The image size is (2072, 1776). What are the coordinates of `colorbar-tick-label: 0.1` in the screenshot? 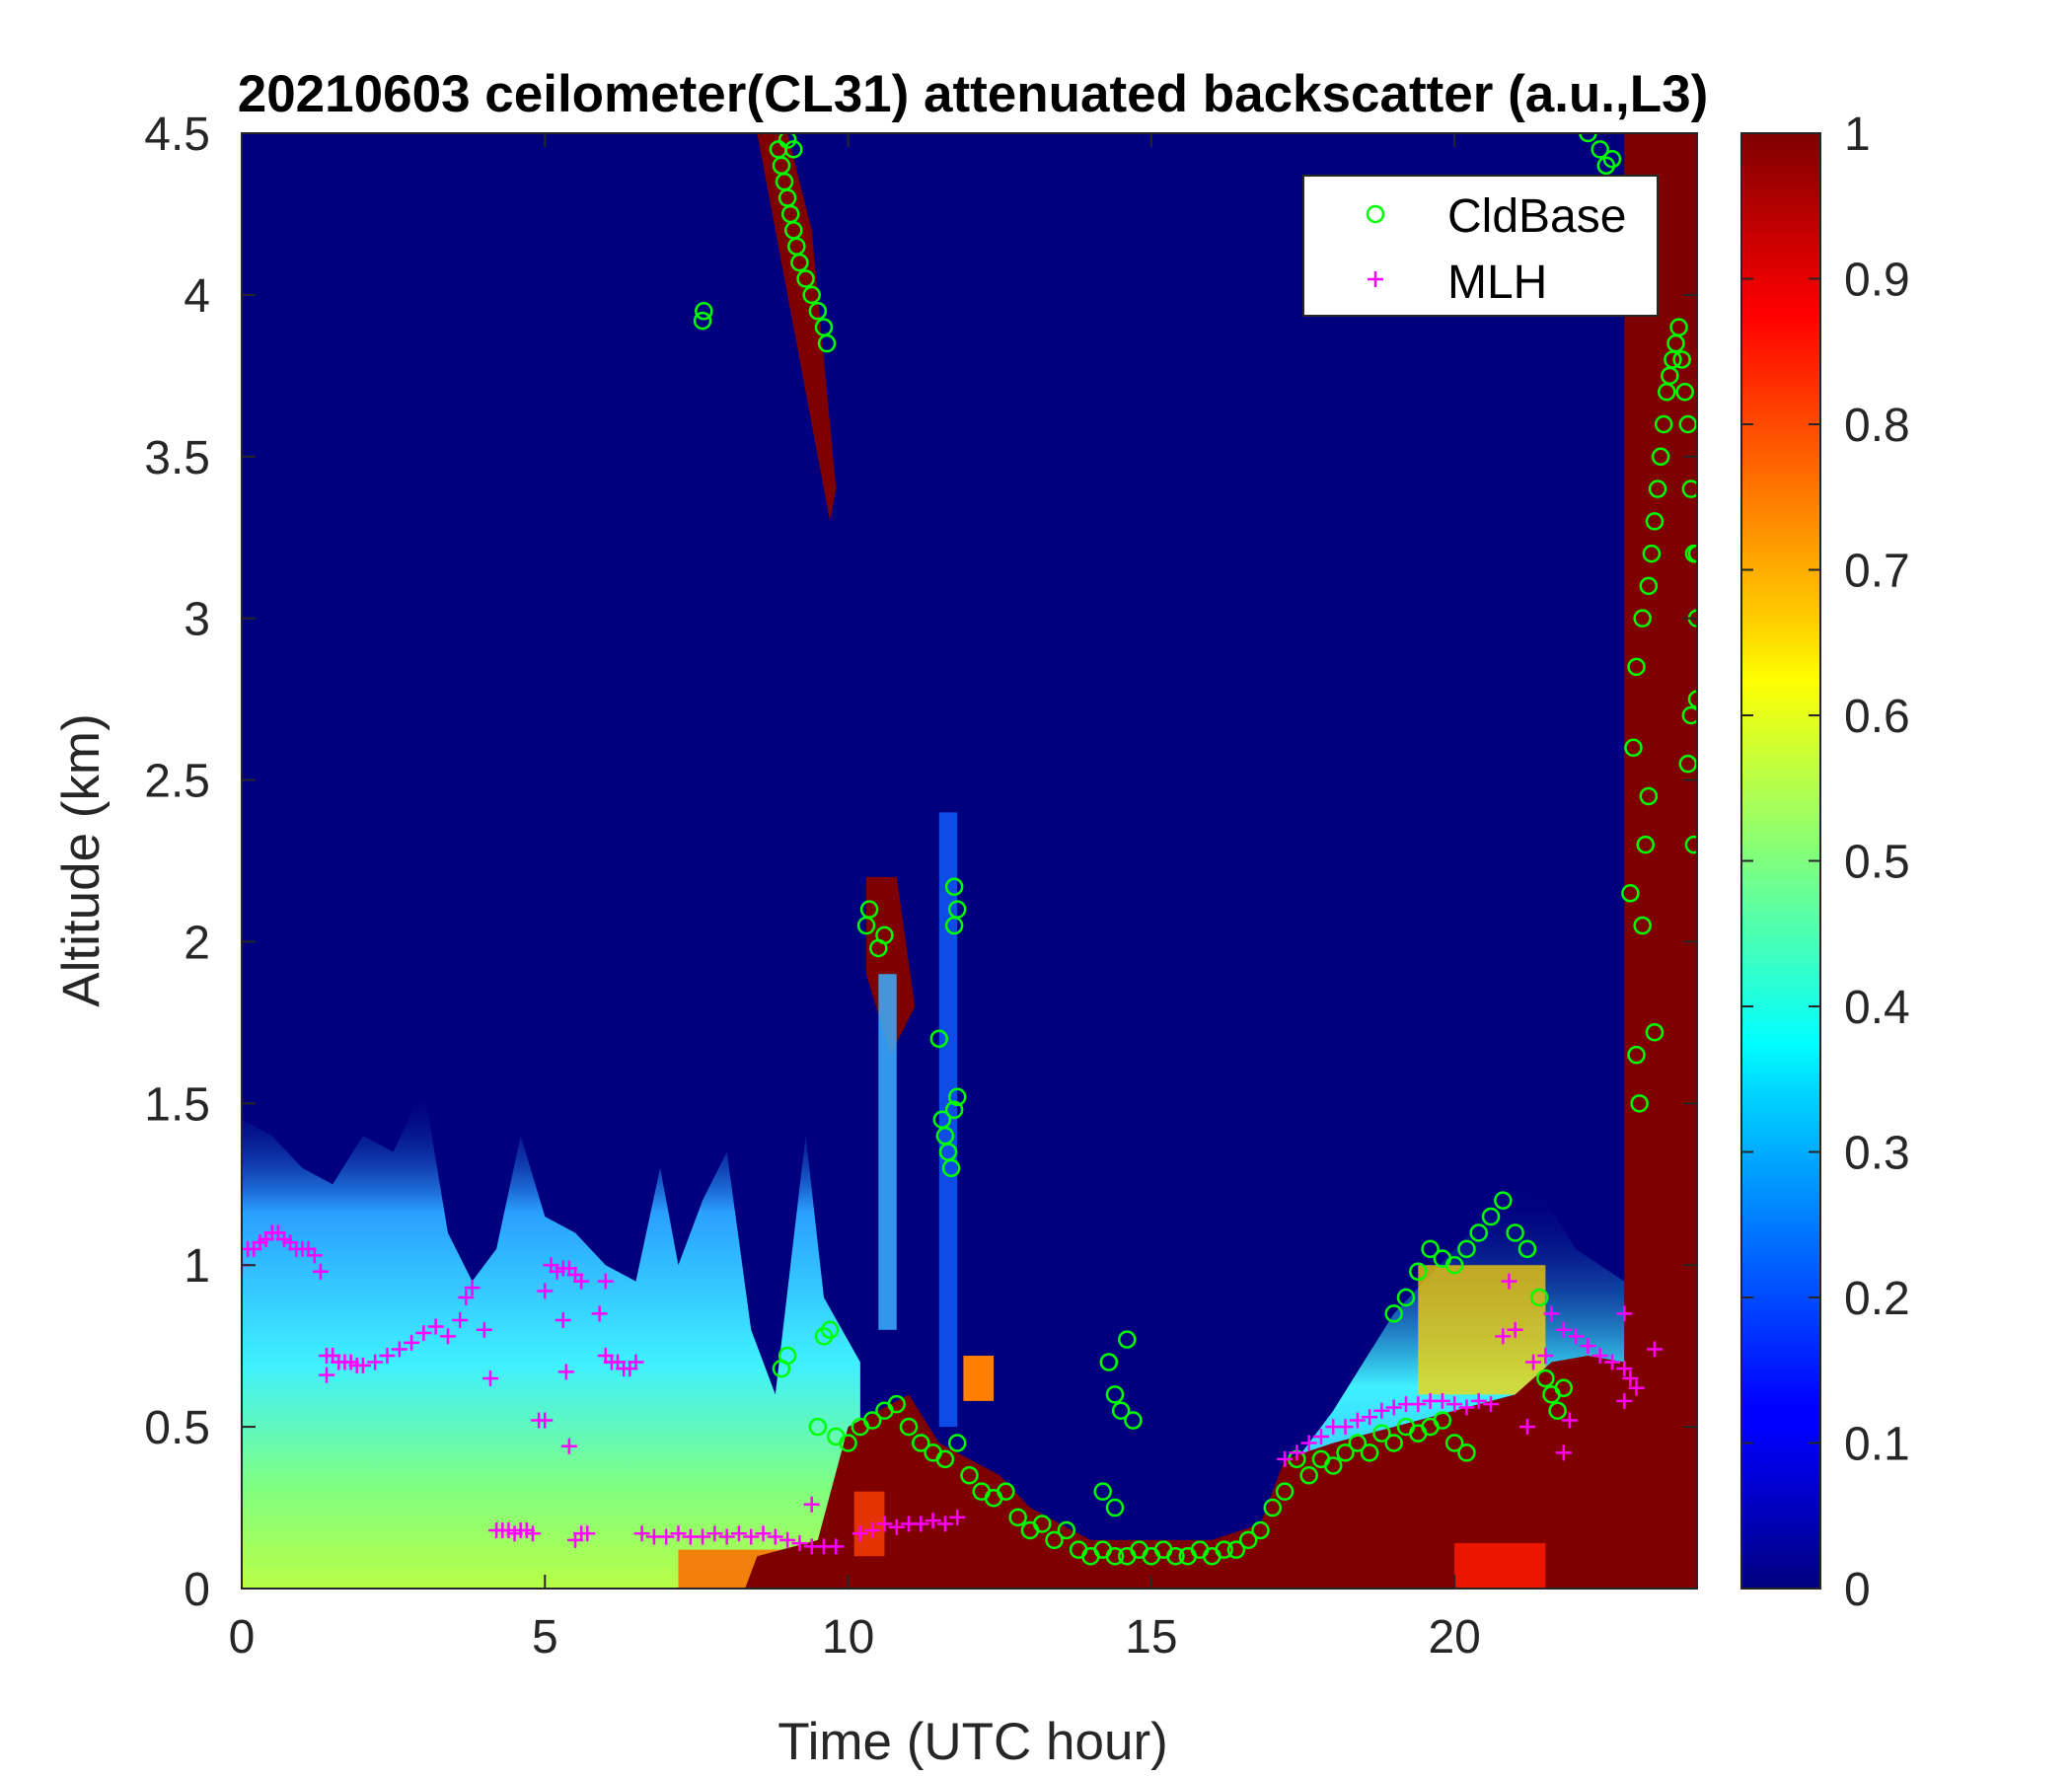 It's located at (1877, 1445).